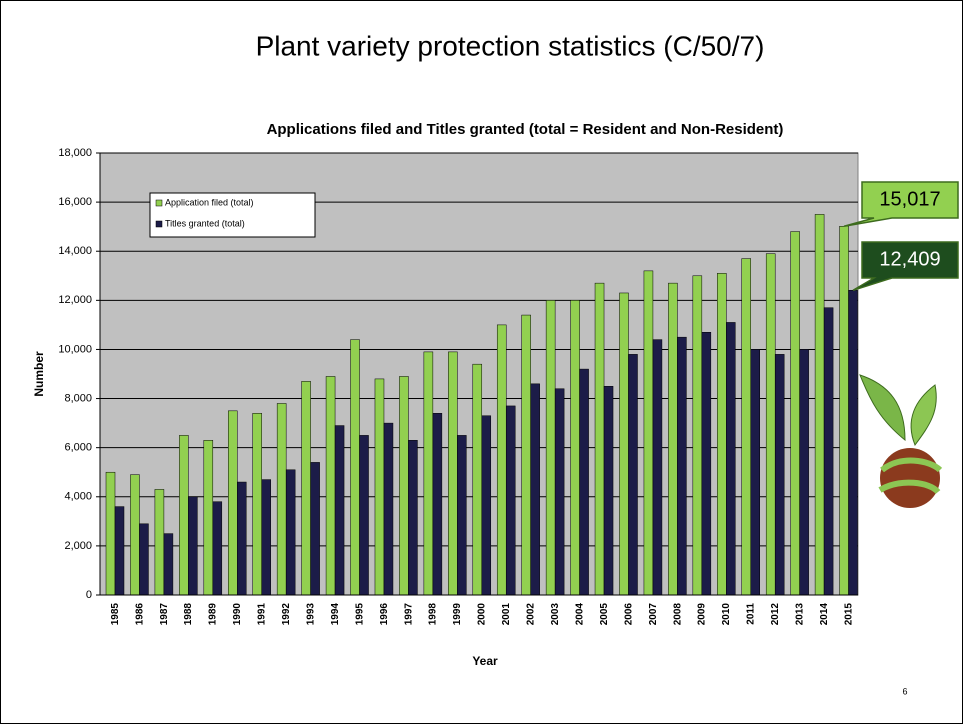 The image size is (964, 725). Describe the element at coordinates (457, 614) in the screenshot. I see `x-tick-label: 1999` at that location.